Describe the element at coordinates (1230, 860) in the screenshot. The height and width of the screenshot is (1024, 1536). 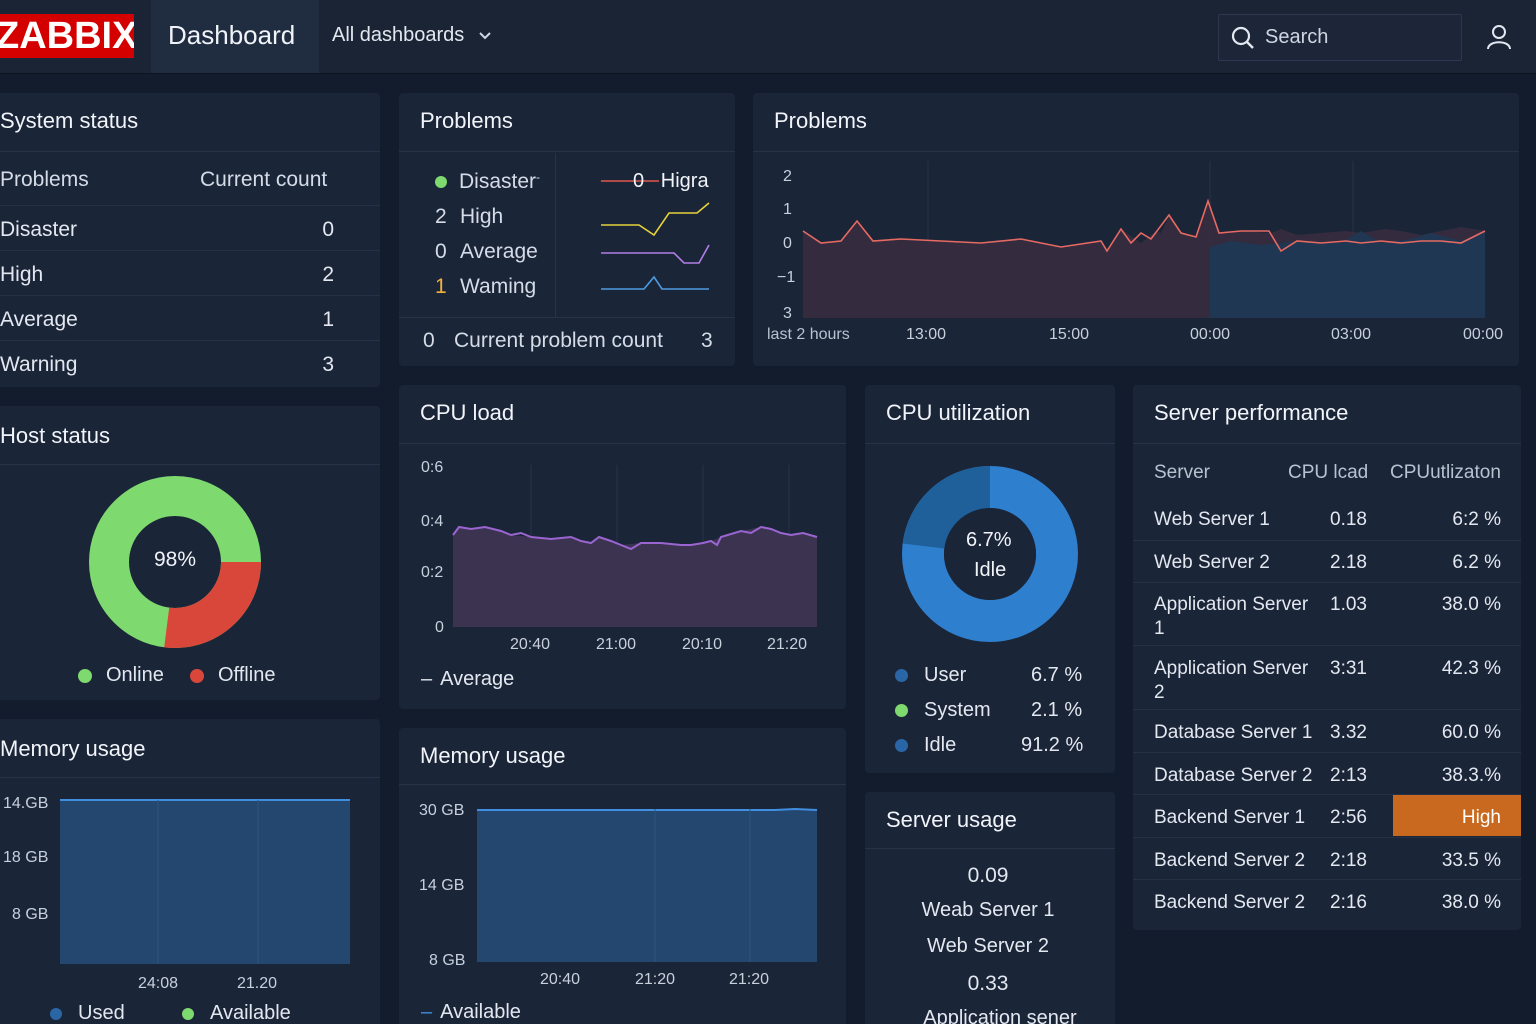
I see `cell-server: Backend Server 2` at that location.